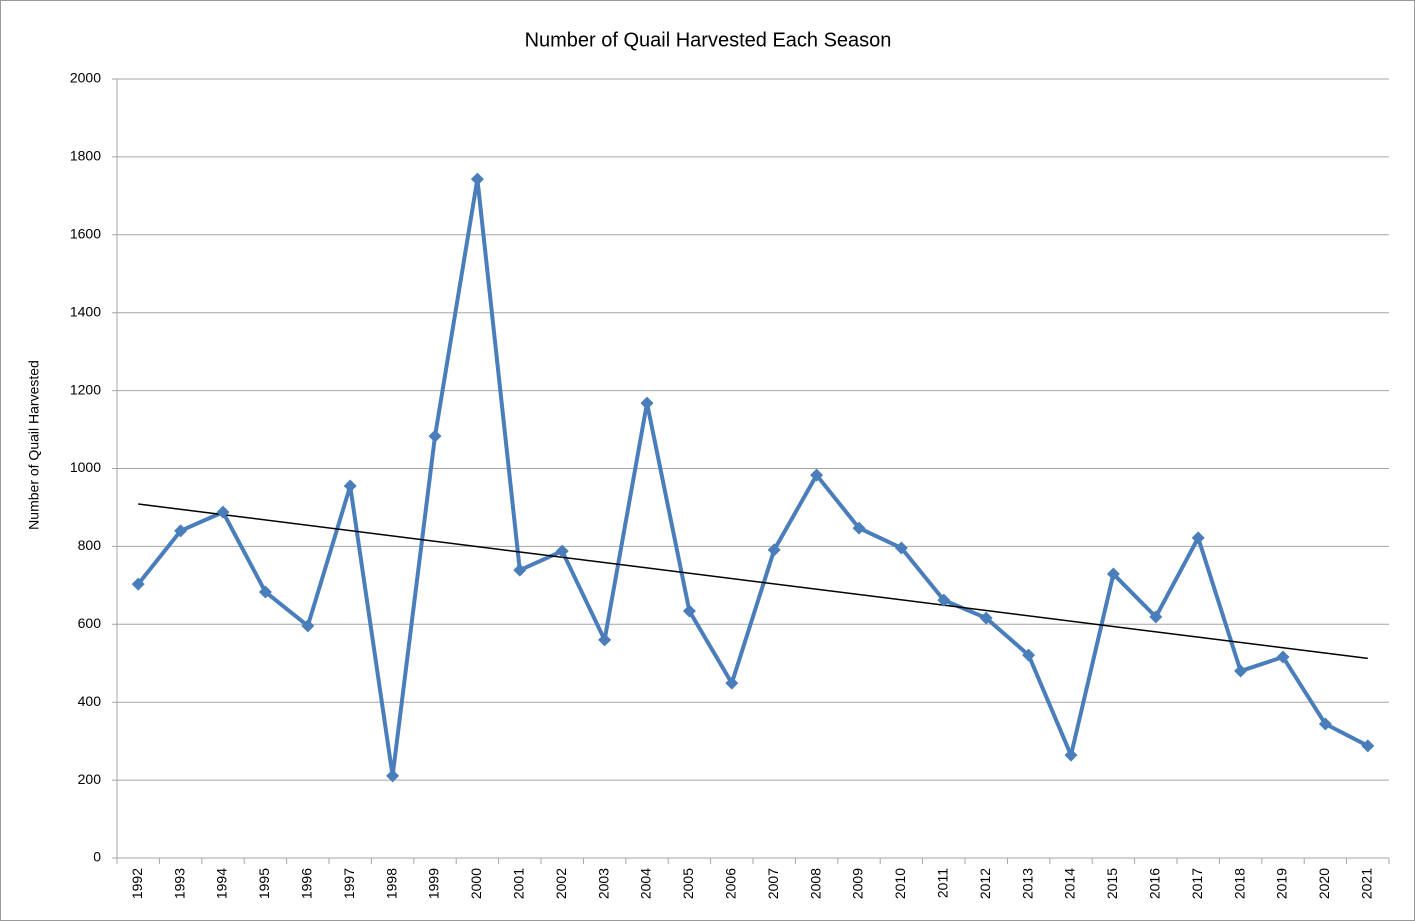 This screenshot has height=921, width=1415. I want to click on x-tick-label: 2008, so click(815, 883).